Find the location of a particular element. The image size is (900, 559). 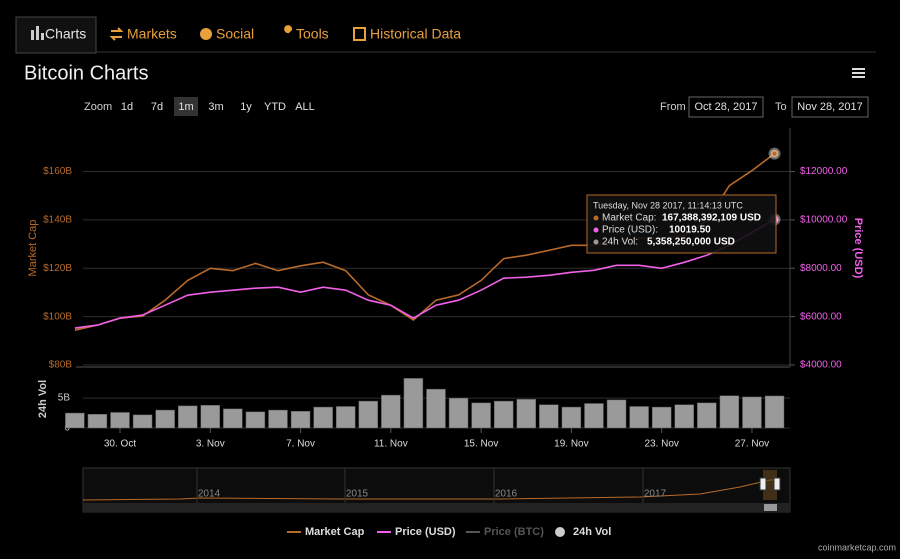

zoom-options: 1d 7d 1m 3m 1y YTD ALL is located at coordinates (218, 107).